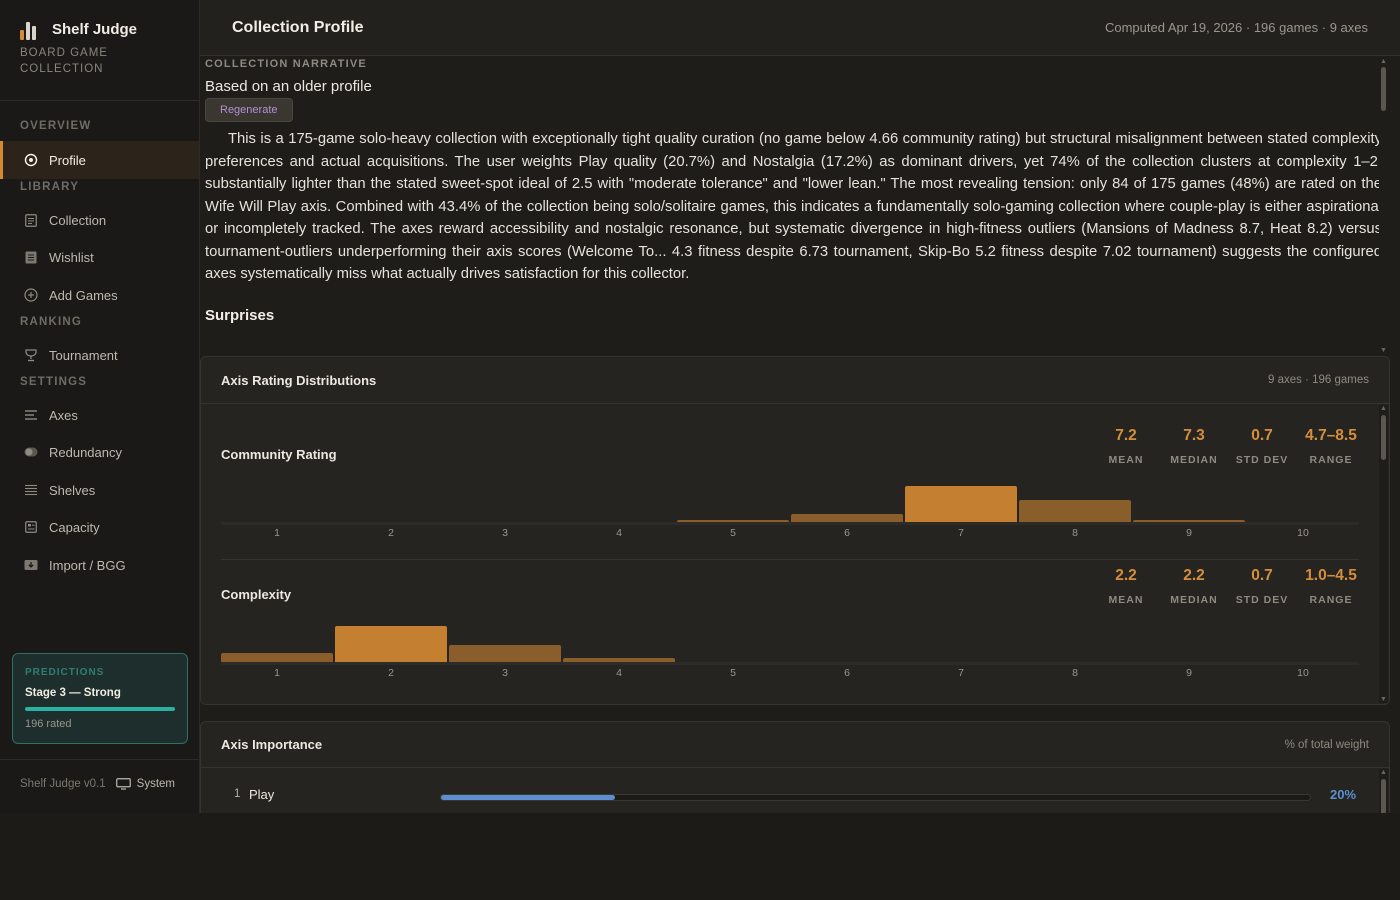  What do you see at coordinates (99, 565) in the screenshot?
I see `sidebar-item-import: Import / BGG` at bounding box center [99, 565].